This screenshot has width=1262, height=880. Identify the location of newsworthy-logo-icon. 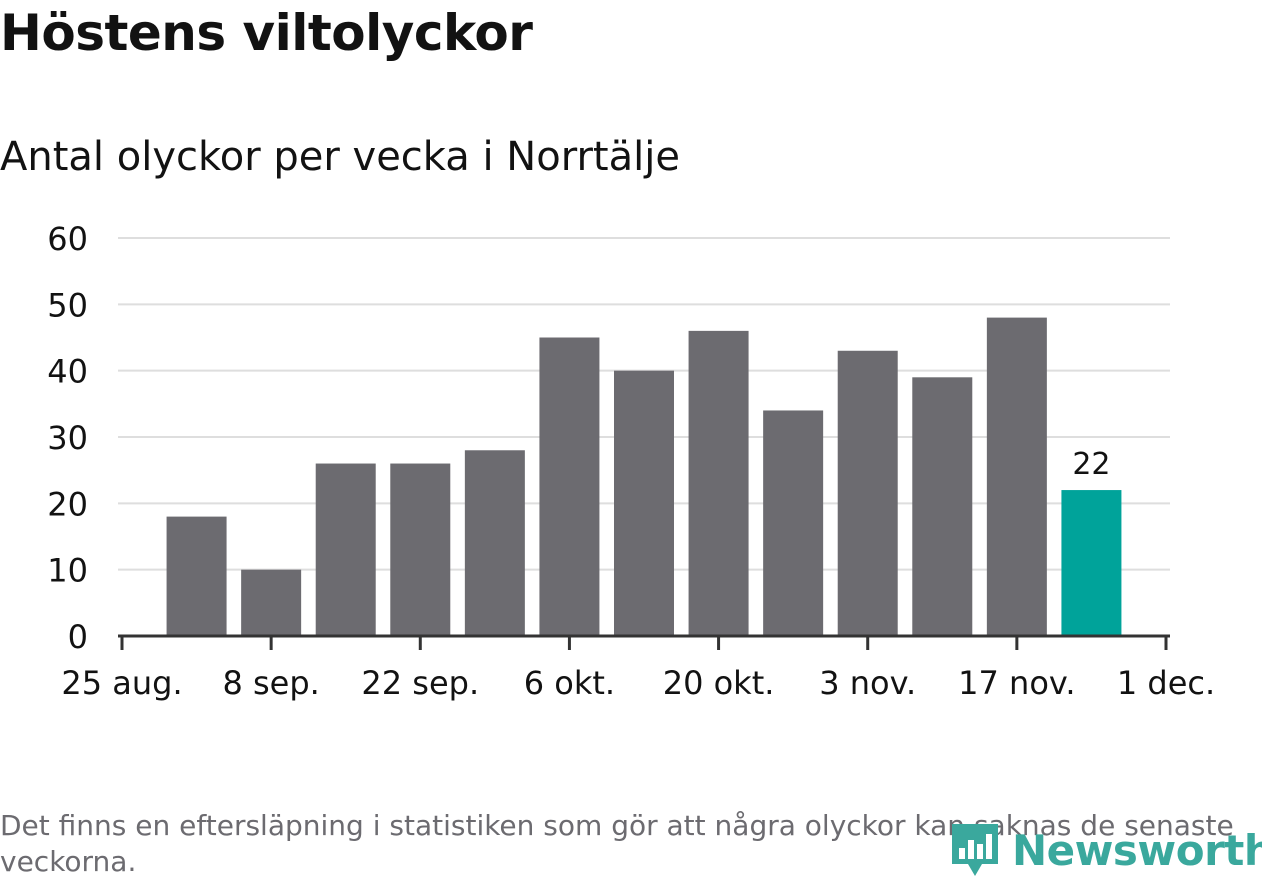
(975, 850).